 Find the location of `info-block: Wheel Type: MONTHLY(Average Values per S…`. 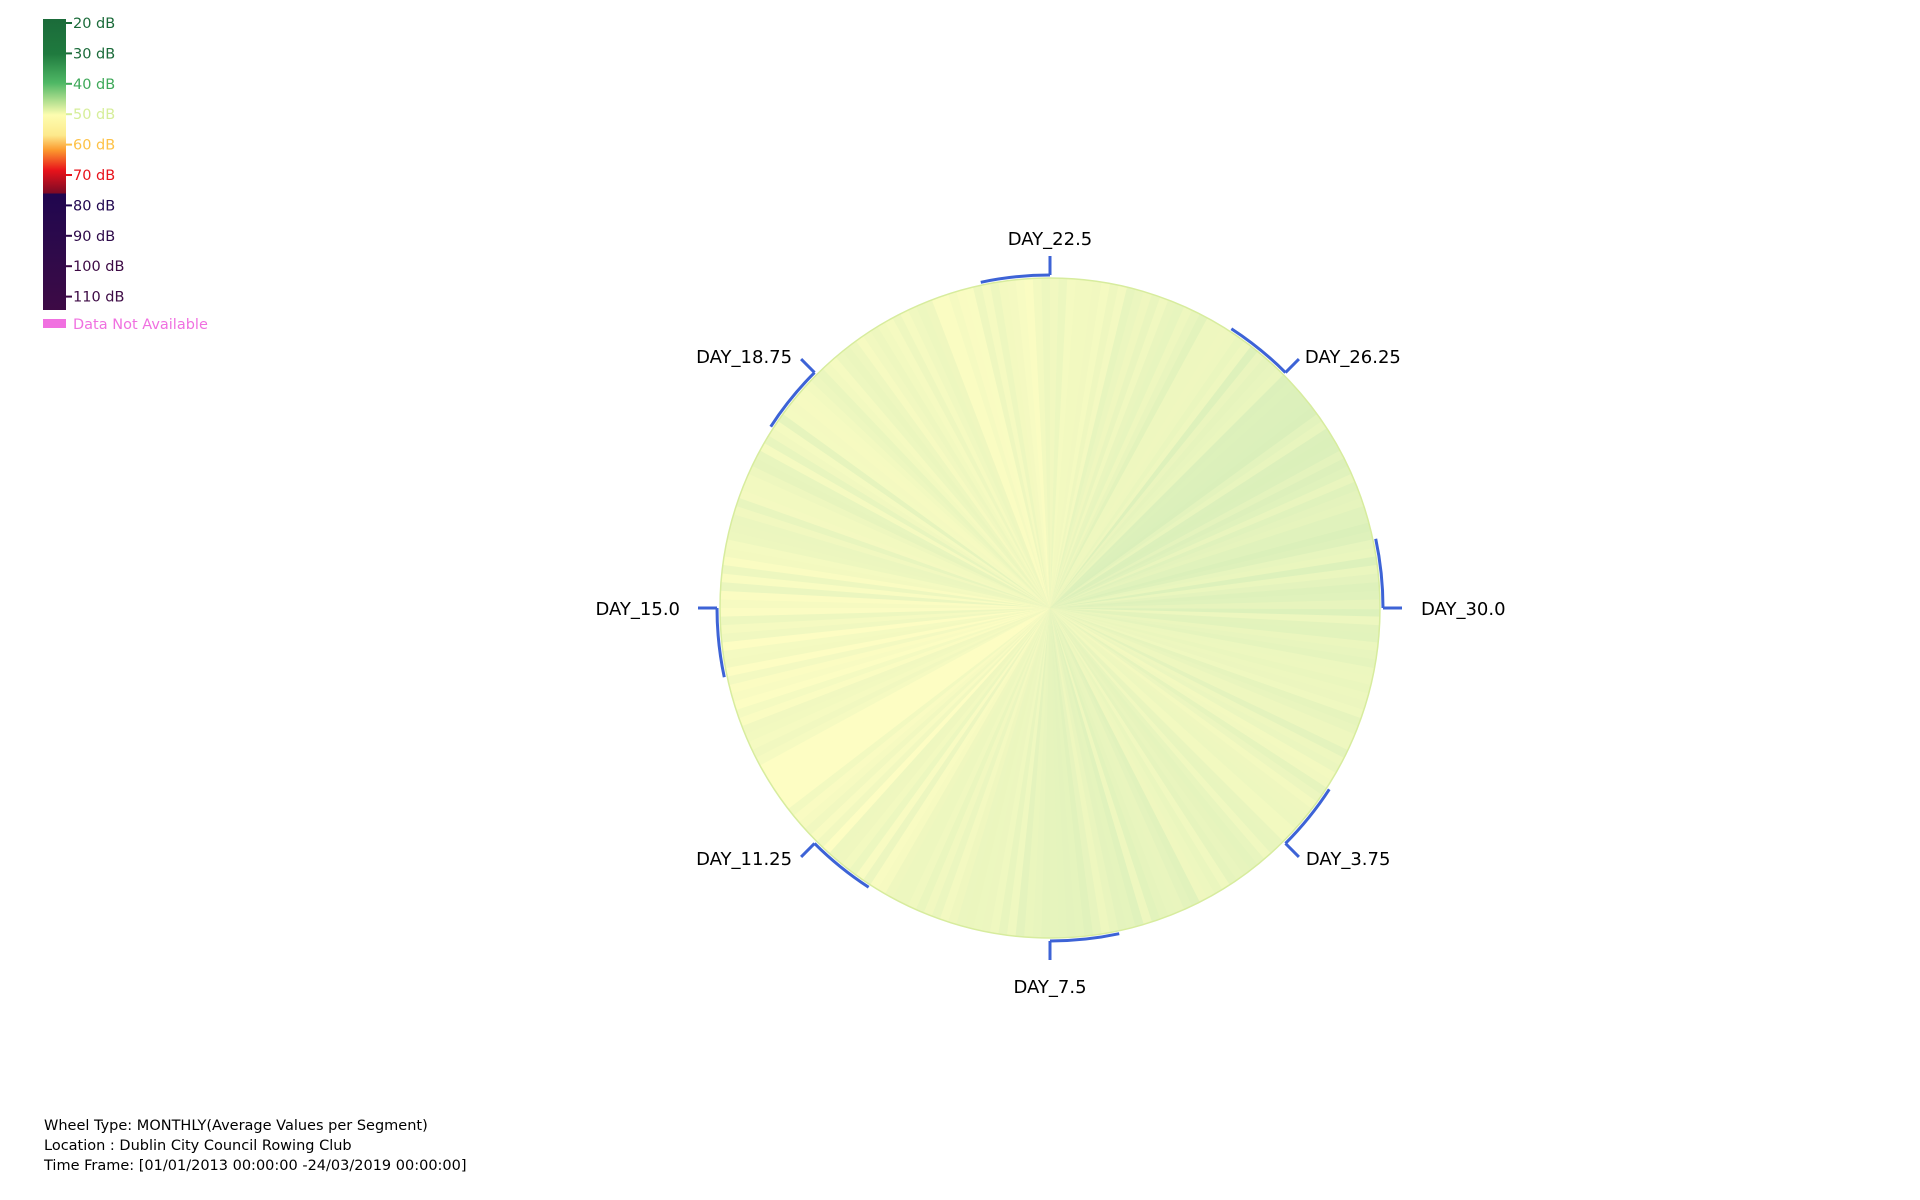

info-block: Wheel Type: MONTHLY(Average Values per S… is located at coordinates (255, 1146).